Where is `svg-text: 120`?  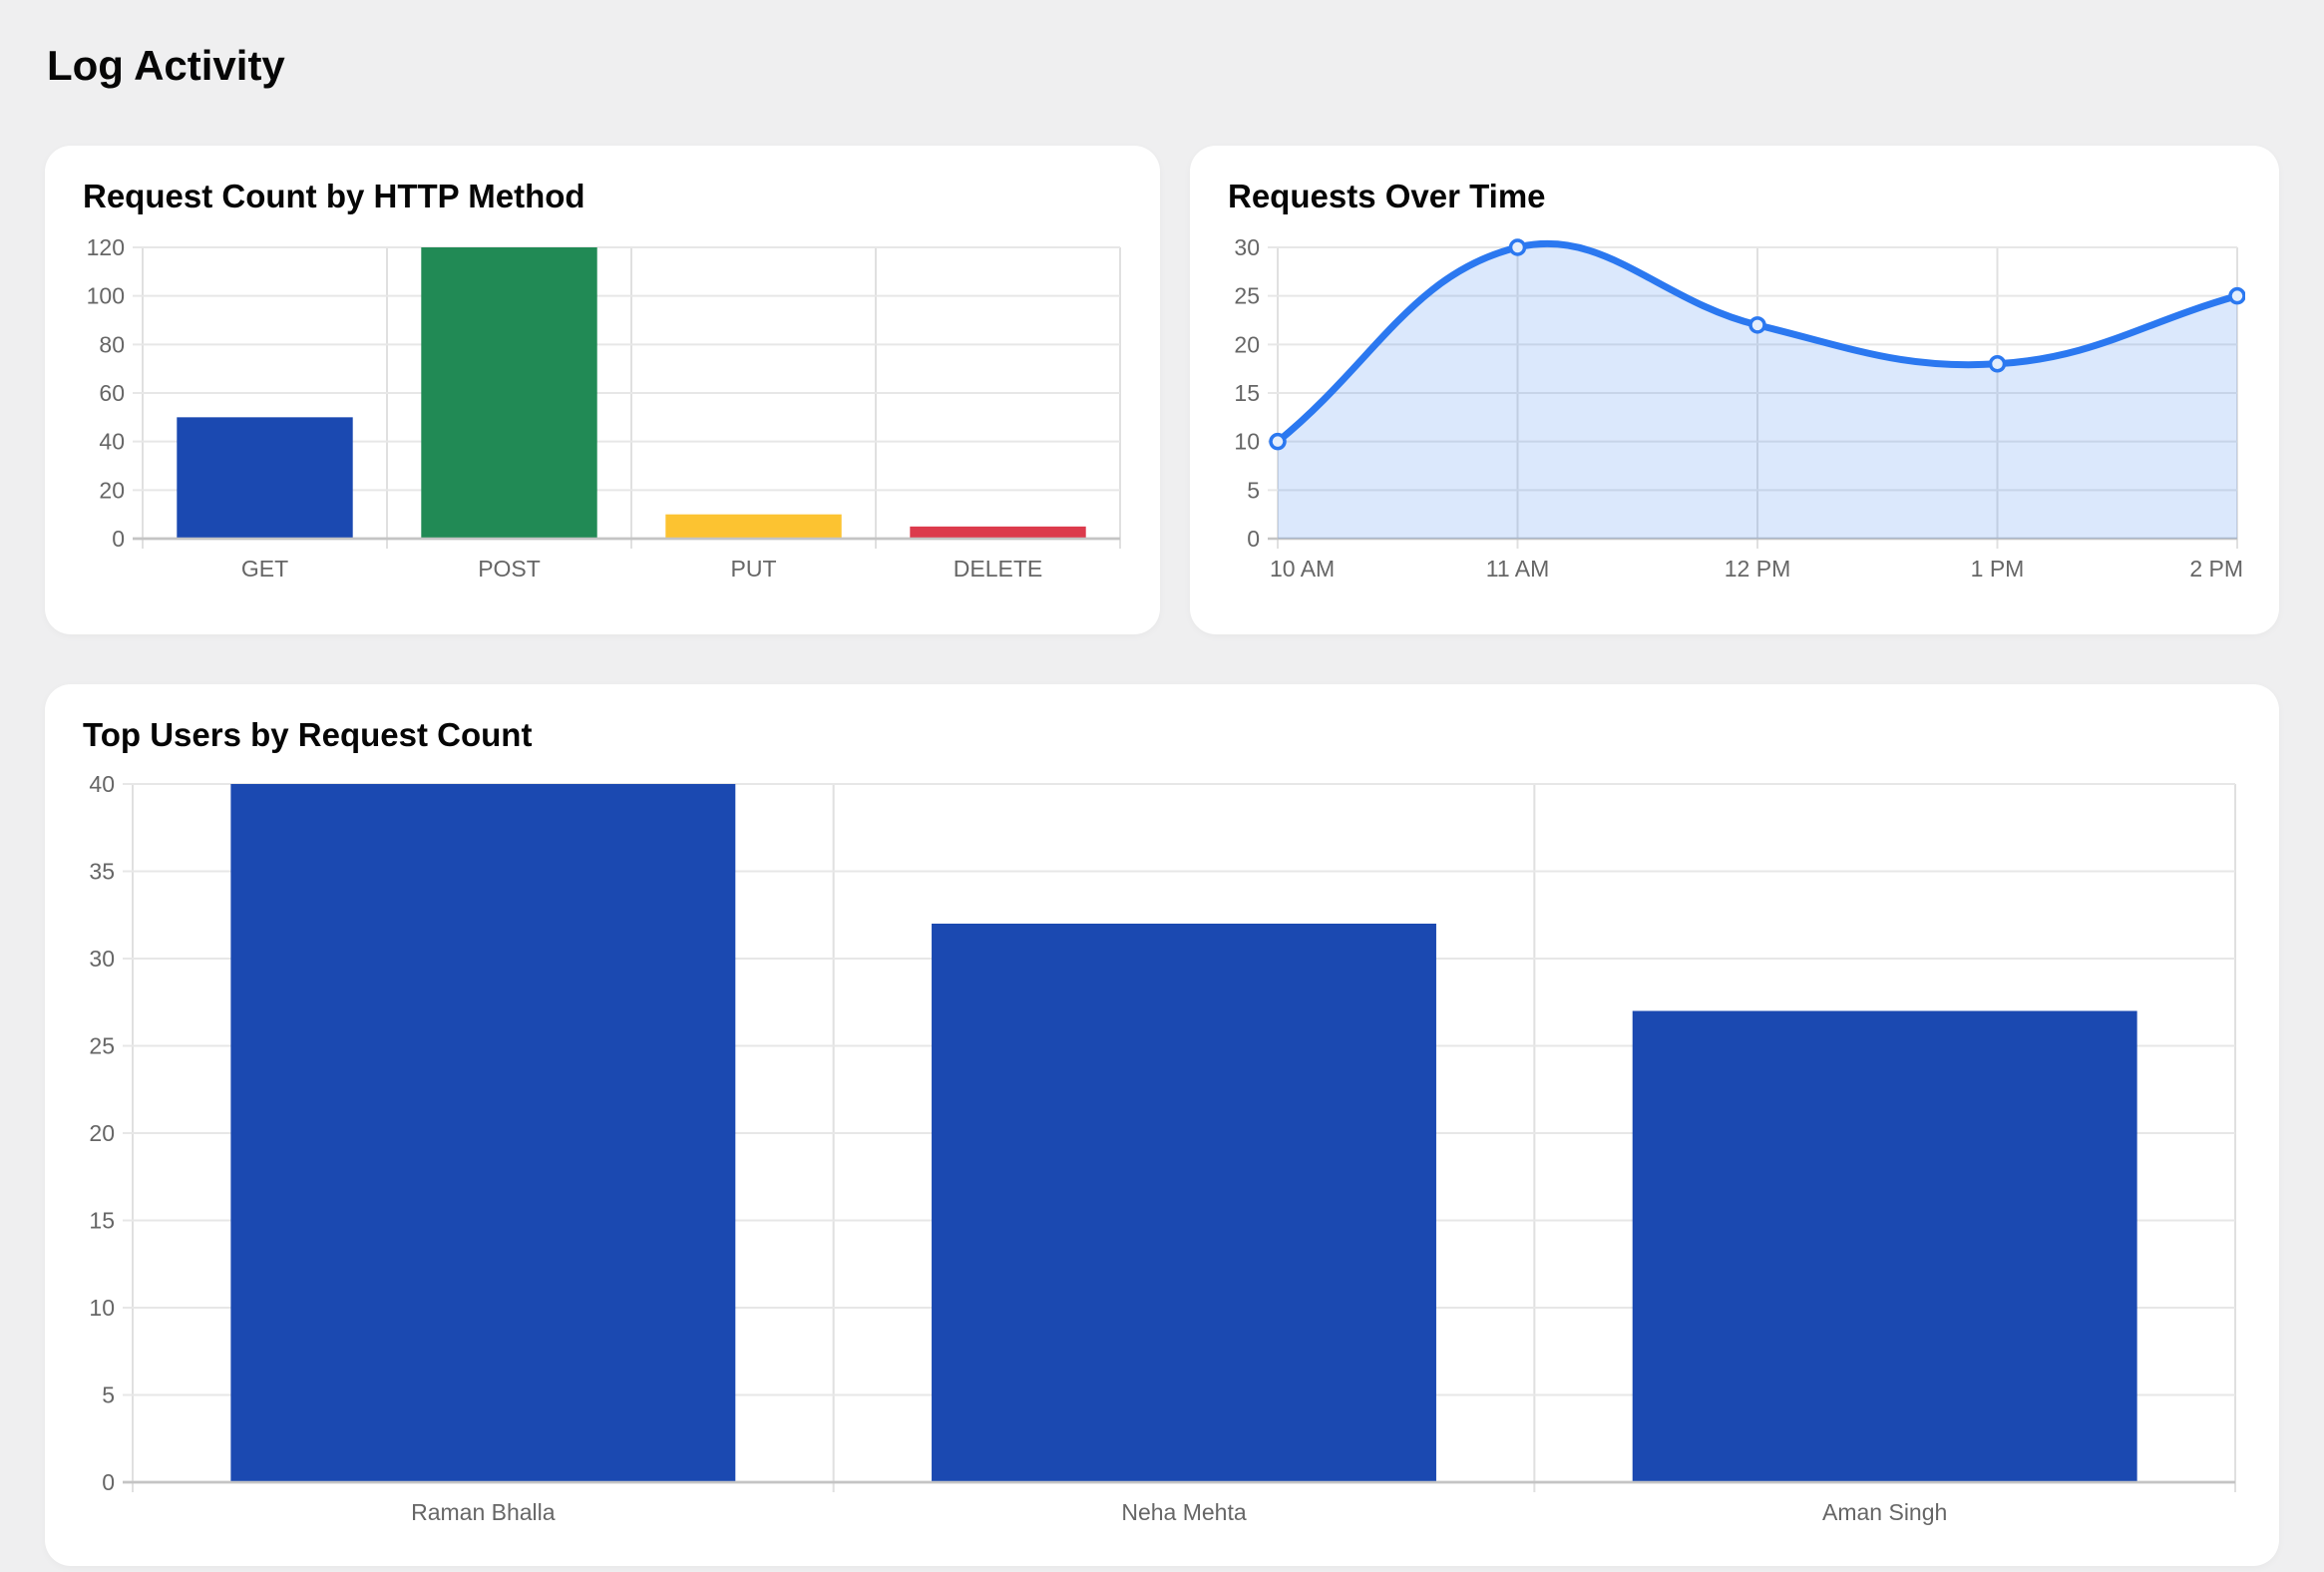 svg-text: 120 is located at coordinates (106, 247).